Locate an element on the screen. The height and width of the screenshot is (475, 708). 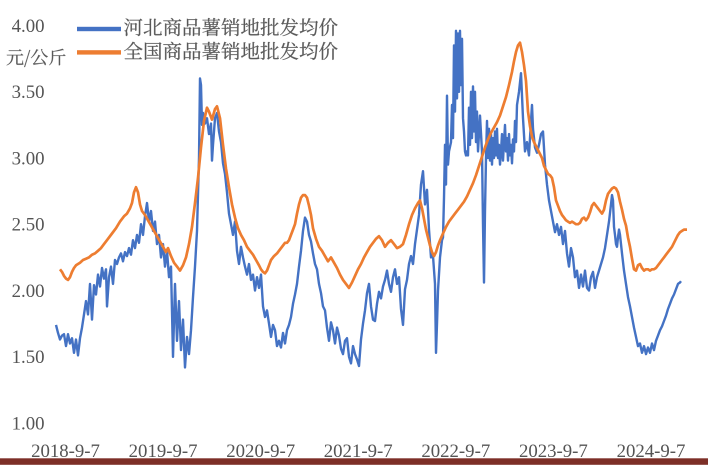
svg-text: 2024-9-7 is located at coordinates (651, 451).